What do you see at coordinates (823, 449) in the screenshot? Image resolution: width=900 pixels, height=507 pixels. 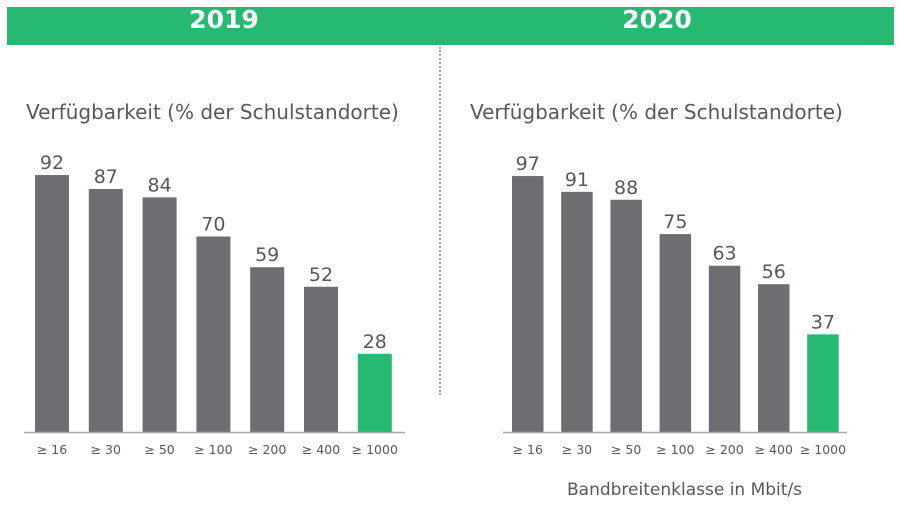 I see `x-tick-label-2020-6: ≥ 1000` at bounding box center [823, 449].